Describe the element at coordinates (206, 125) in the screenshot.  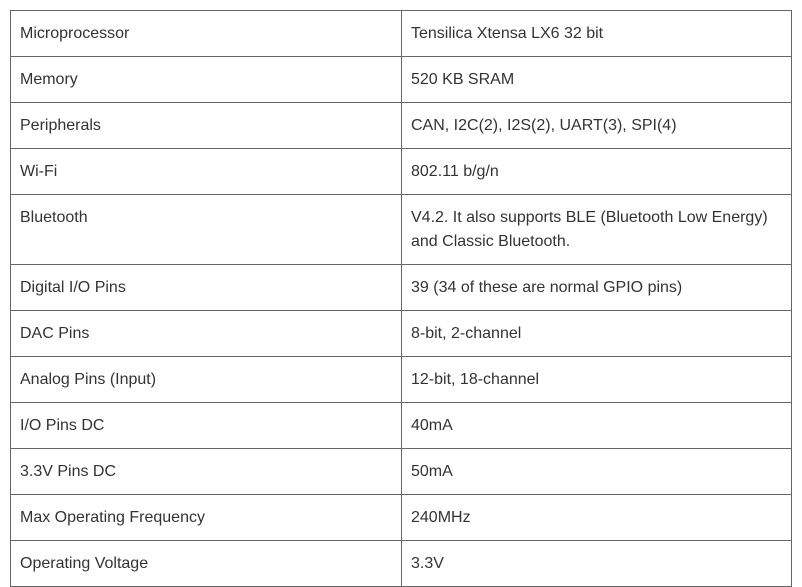
I see `spec-name: Peripherals` at that location.